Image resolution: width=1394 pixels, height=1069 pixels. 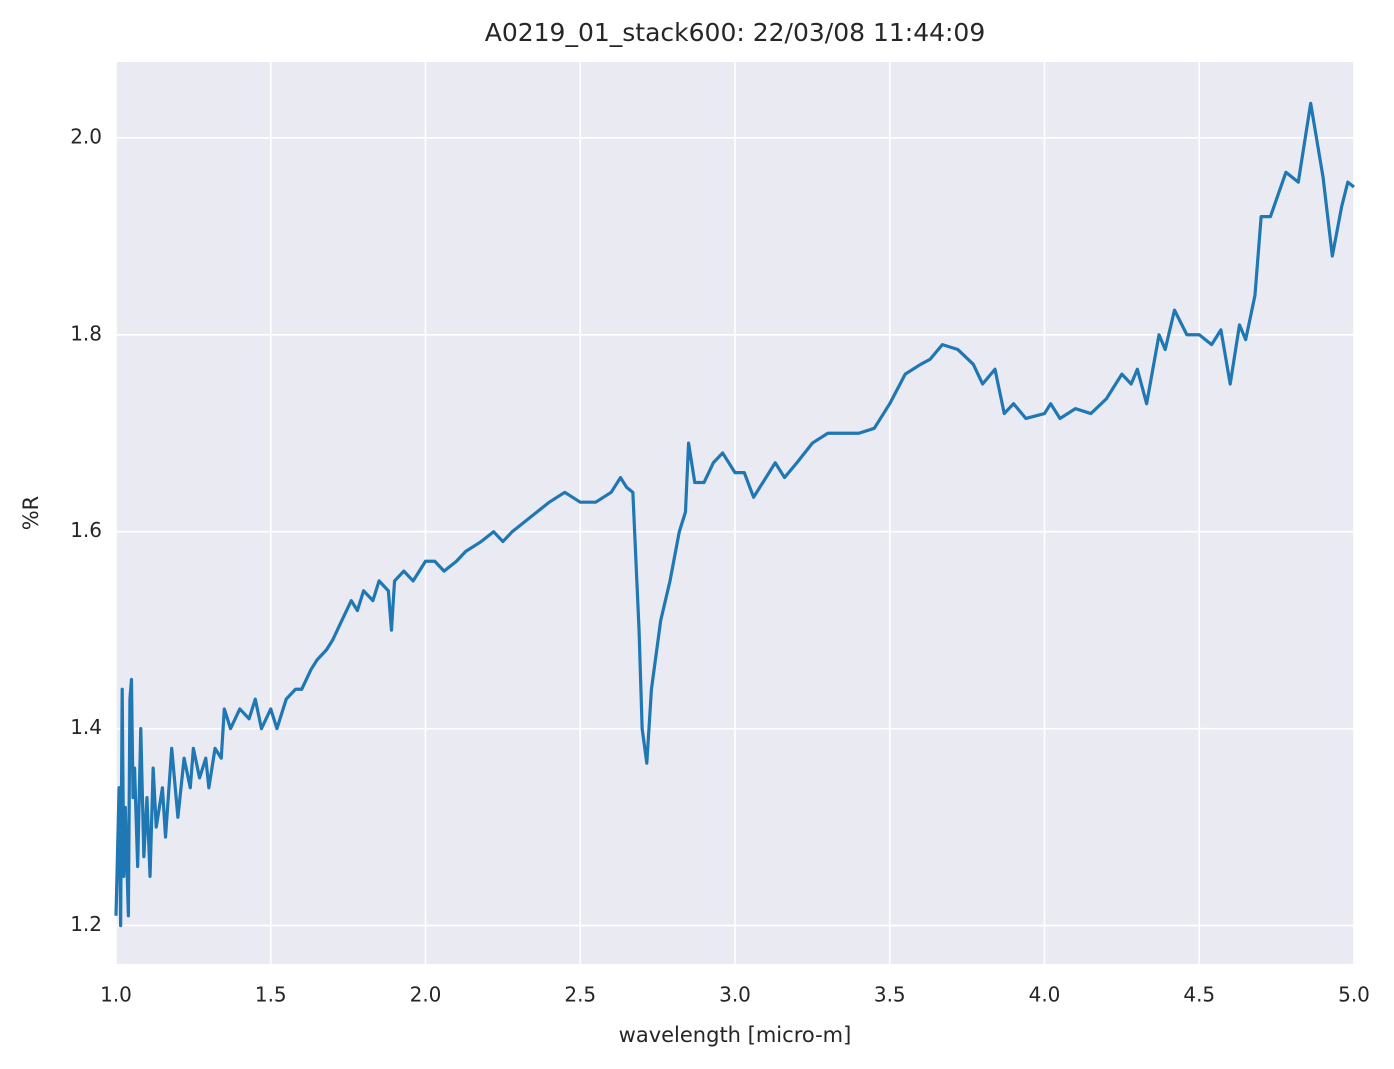 I want to click on y-tick-label: 1.4, so click(x=86, y=727).